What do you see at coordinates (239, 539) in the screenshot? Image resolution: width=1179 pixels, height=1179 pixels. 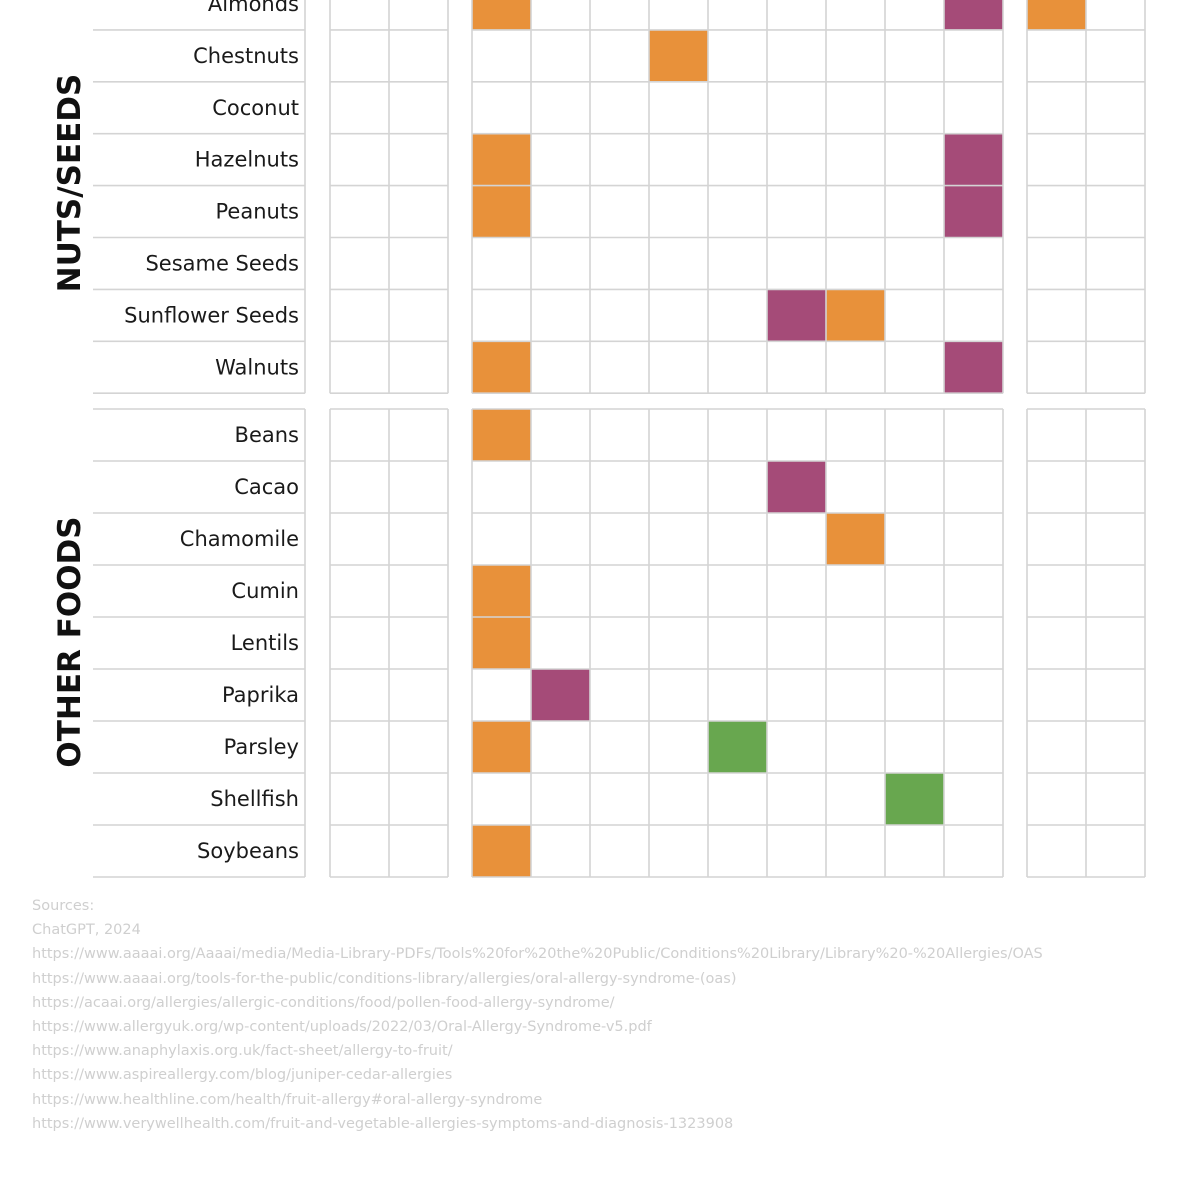 I see `row-label: Chamomile` at bounding box center [239, 539].